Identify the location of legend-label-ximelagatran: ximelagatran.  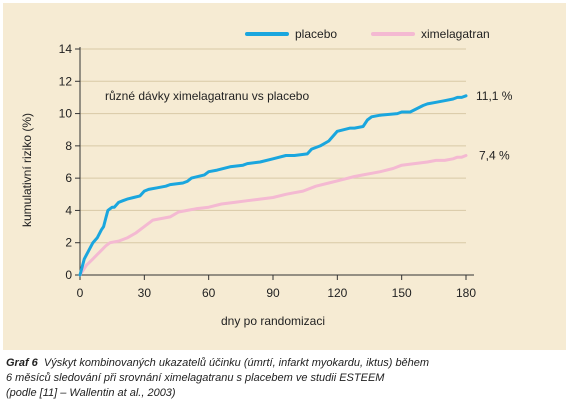
(455, 34).